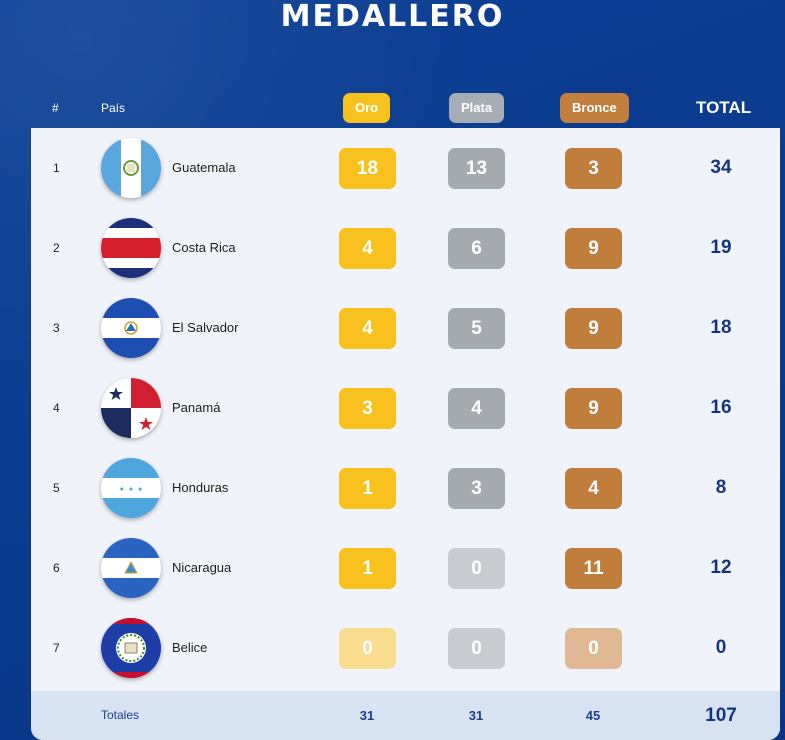 The height and width of the screenshot is (740, 785). I want to click on bronze-count: 4, so click(593, 488).